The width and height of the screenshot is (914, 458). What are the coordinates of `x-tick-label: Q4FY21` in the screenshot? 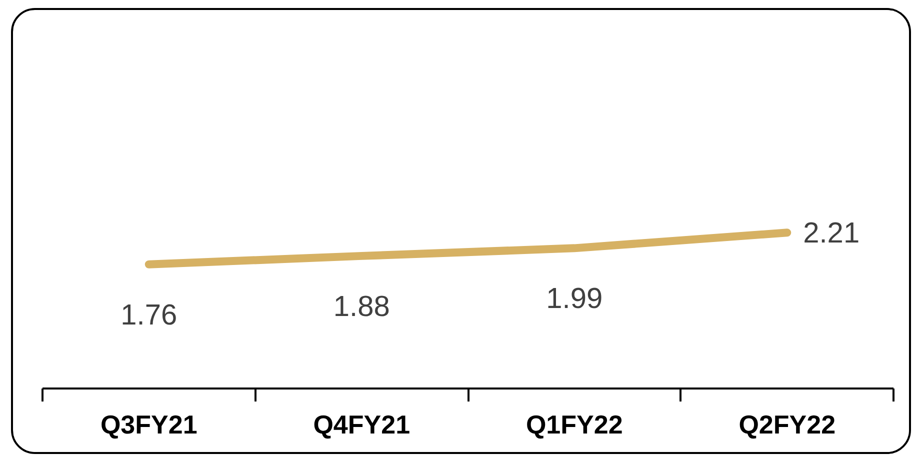 It's located at (361, 425).